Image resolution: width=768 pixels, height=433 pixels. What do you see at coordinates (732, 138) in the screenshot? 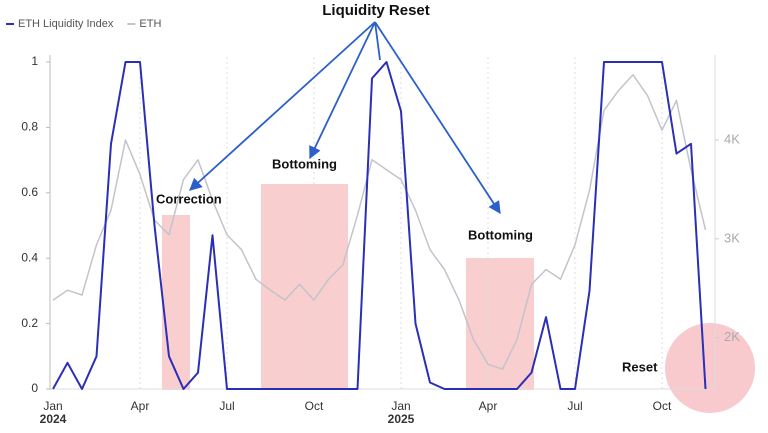
I see `y2-tick-label: 4K` at bounding box center [732, 138].